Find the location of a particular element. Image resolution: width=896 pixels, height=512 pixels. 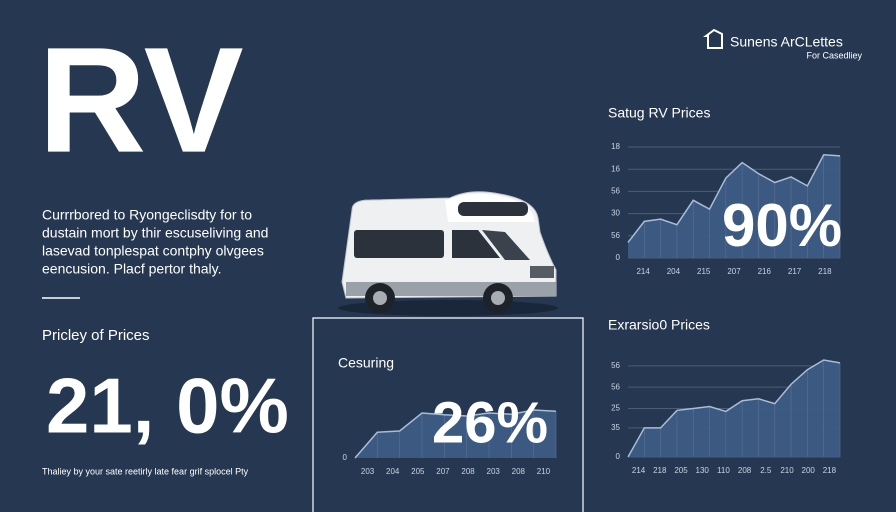

x-tick-label: 217 is located at coordinates (795, 271).